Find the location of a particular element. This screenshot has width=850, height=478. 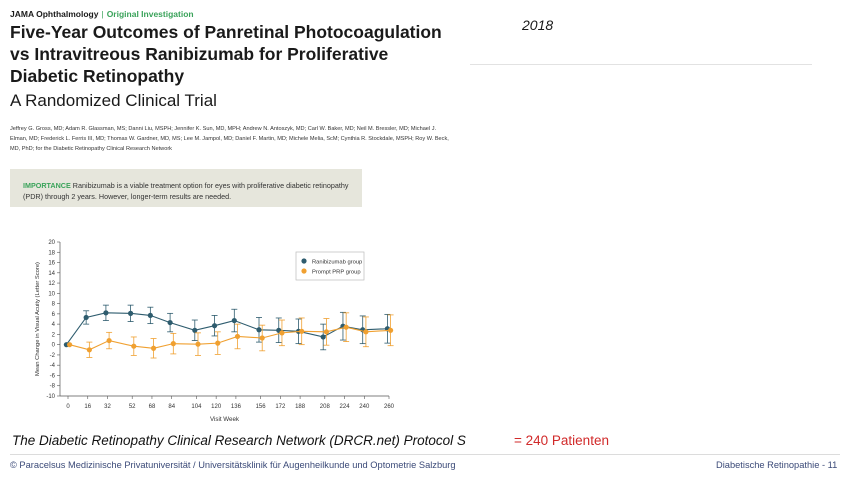

legend-marker-prp is located at coordinates (304, 271).